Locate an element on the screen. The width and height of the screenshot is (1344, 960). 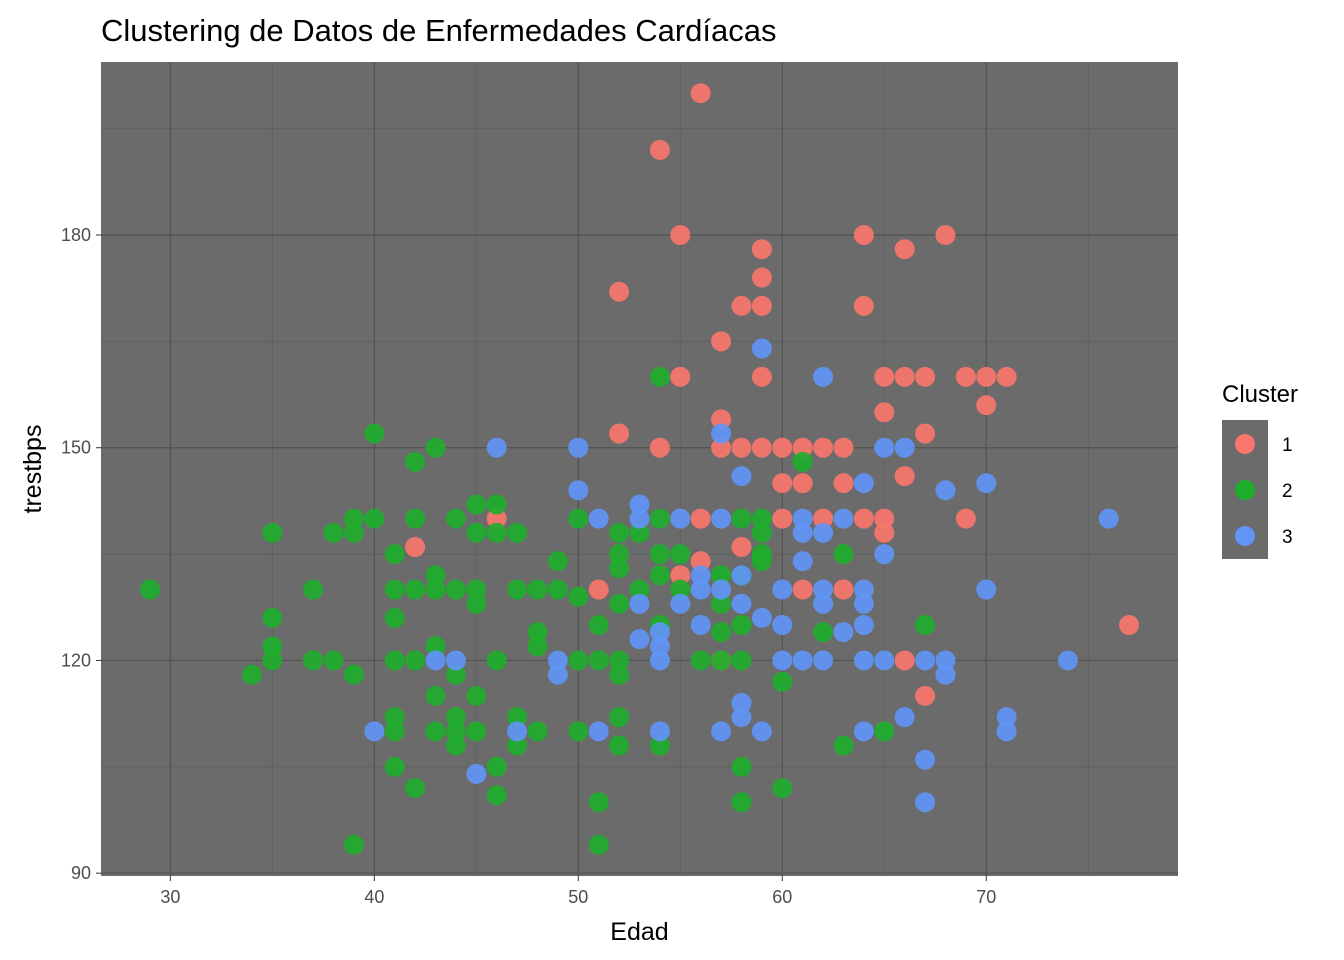
x-tick-label: 30 is located at coordinates (170, 897).